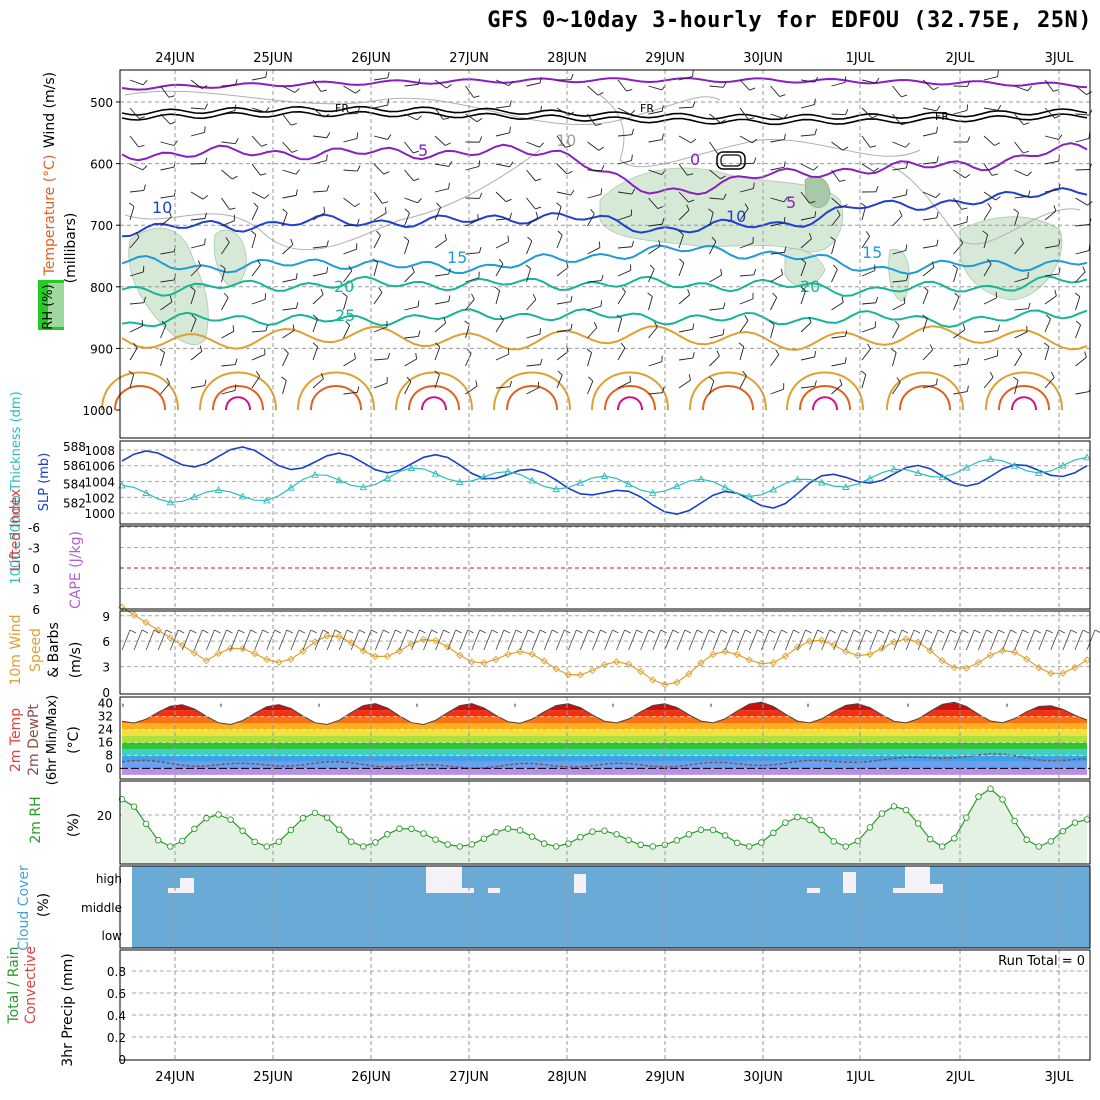  Describe the element at coordinates (105, 742) in the screenshot. I see `y-tick-temp2m: 16` at that location.